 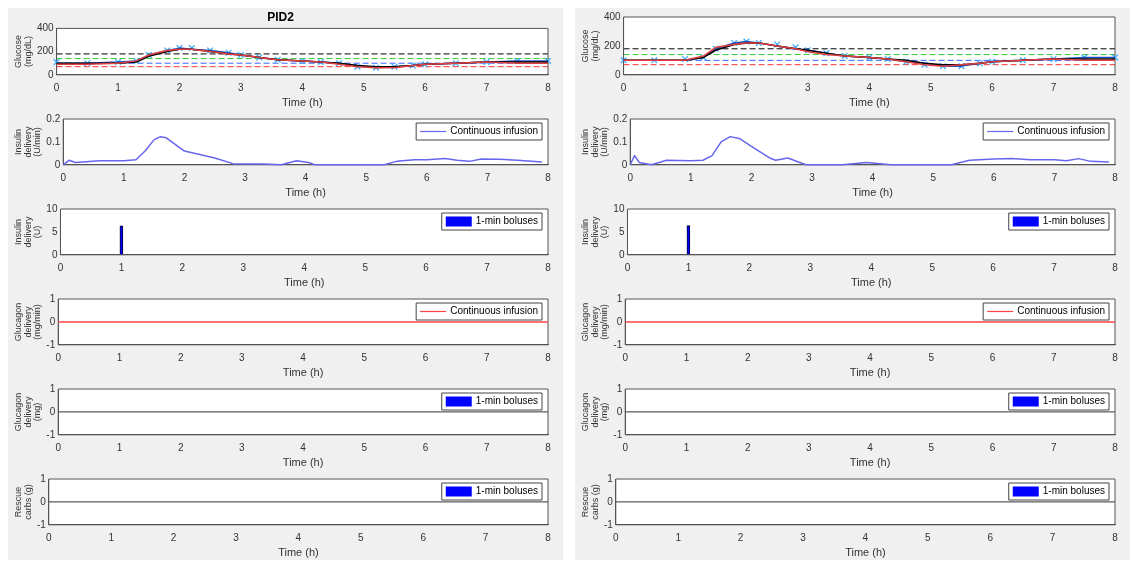 I want to click on y-tick-label: 0.2, so click(x=620, y=118).